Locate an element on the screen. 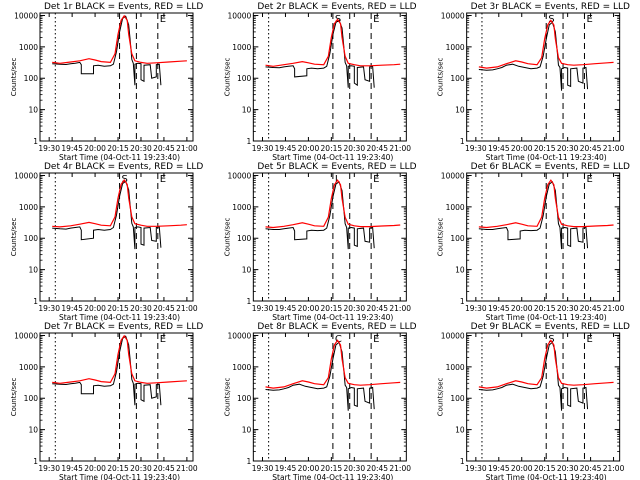 This screenshot has height=480, width=640. chart-title: Det 2r BLACK = Events, RED = LLD is located at coordinates (336, 7).